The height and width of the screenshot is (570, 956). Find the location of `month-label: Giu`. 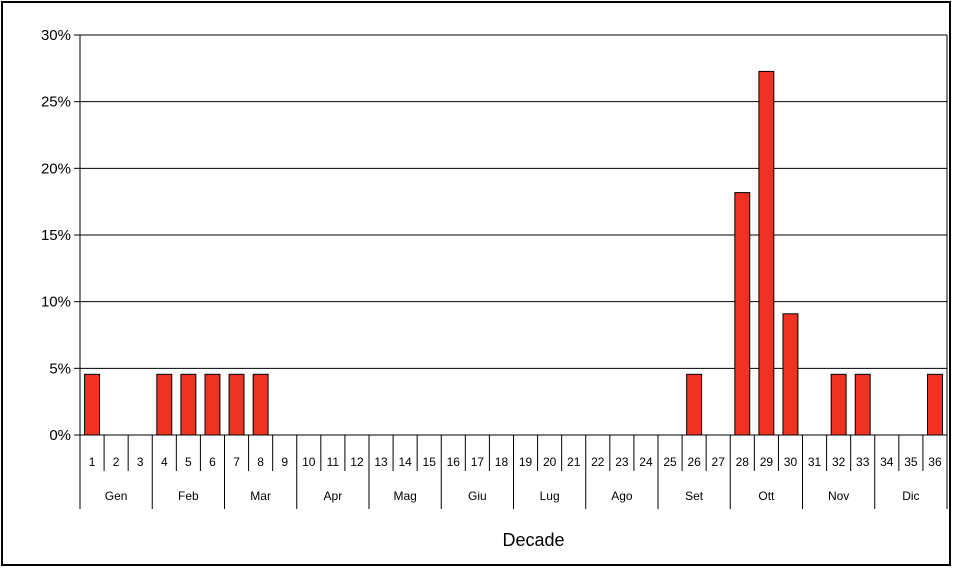

month-label: Giu is located at coordinates (477, 496).